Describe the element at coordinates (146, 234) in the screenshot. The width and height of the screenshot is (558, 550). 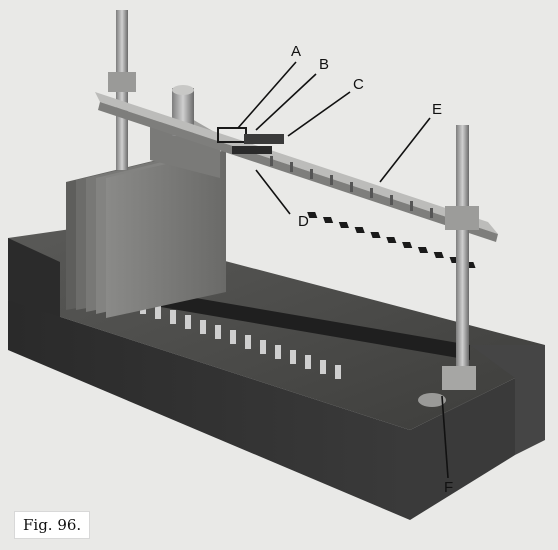
I see `plate-stack` at that location.